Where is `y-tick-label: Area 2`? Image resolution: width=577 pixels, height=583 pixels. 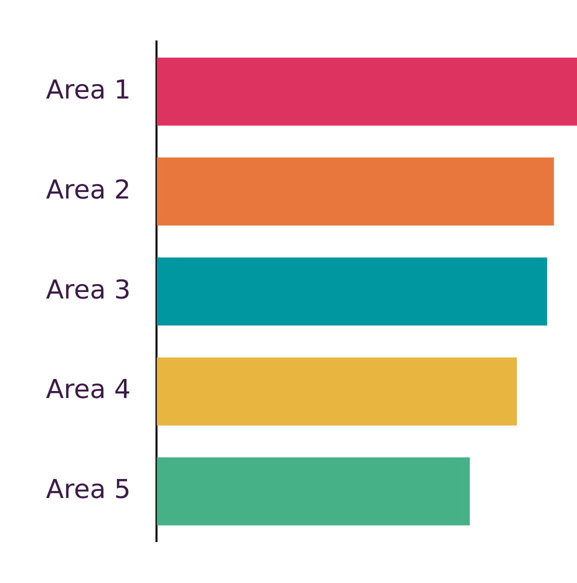
y-tick-label: Area 2 is located at coordinates (88, 190).